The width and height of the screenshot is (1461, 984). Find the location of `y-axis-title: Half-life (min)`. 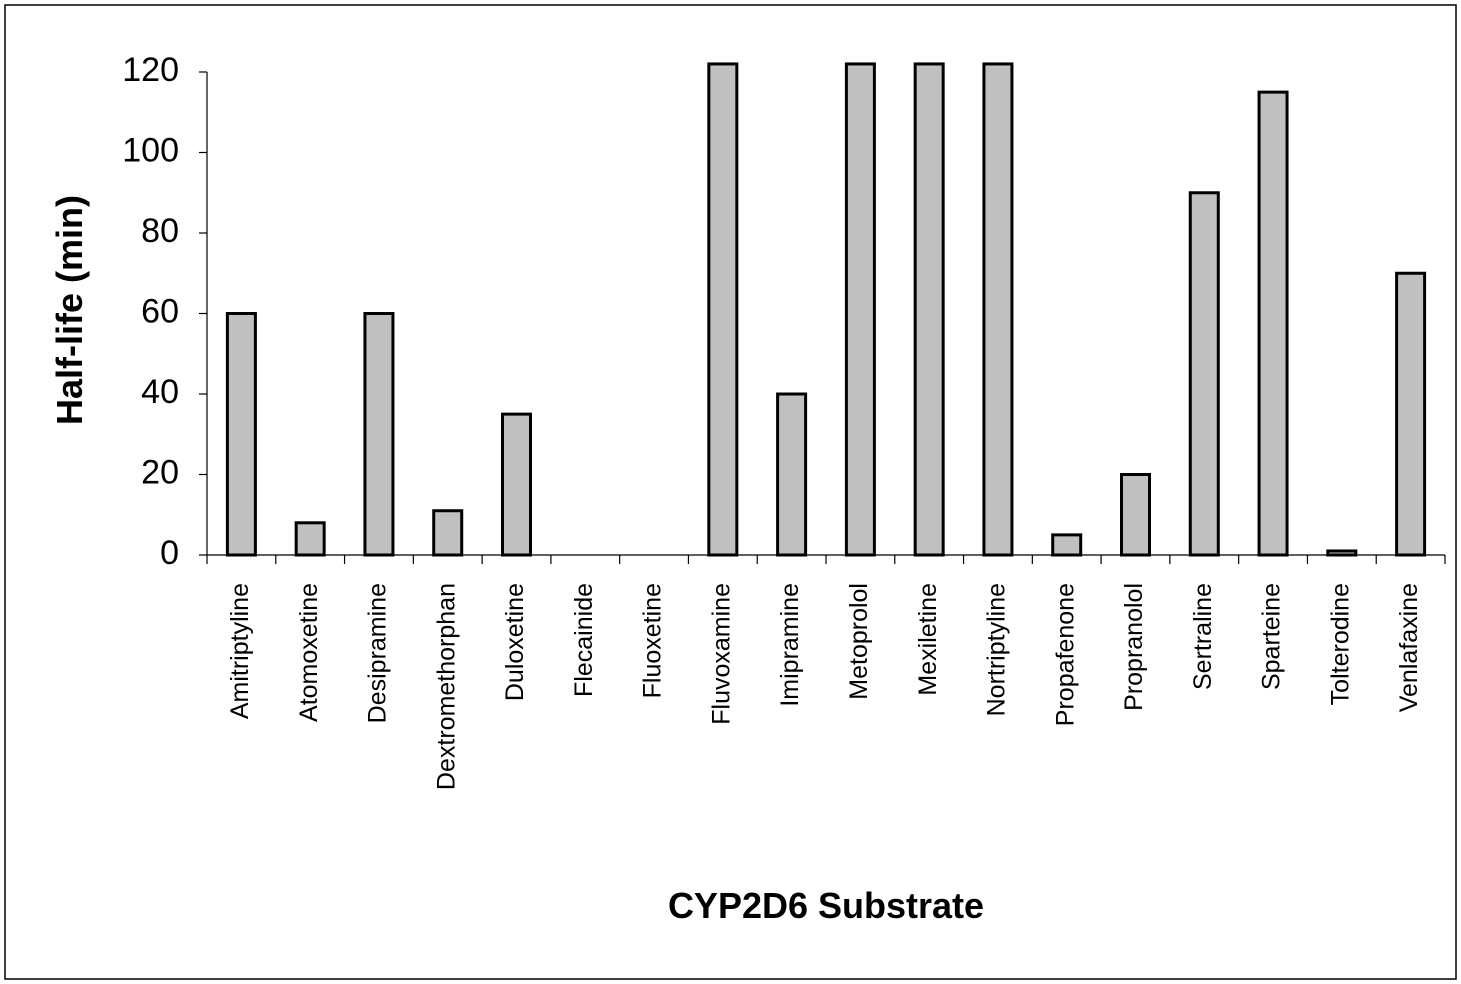

y-axis-title: Half-life (min) is located at coordinates (69, 310).